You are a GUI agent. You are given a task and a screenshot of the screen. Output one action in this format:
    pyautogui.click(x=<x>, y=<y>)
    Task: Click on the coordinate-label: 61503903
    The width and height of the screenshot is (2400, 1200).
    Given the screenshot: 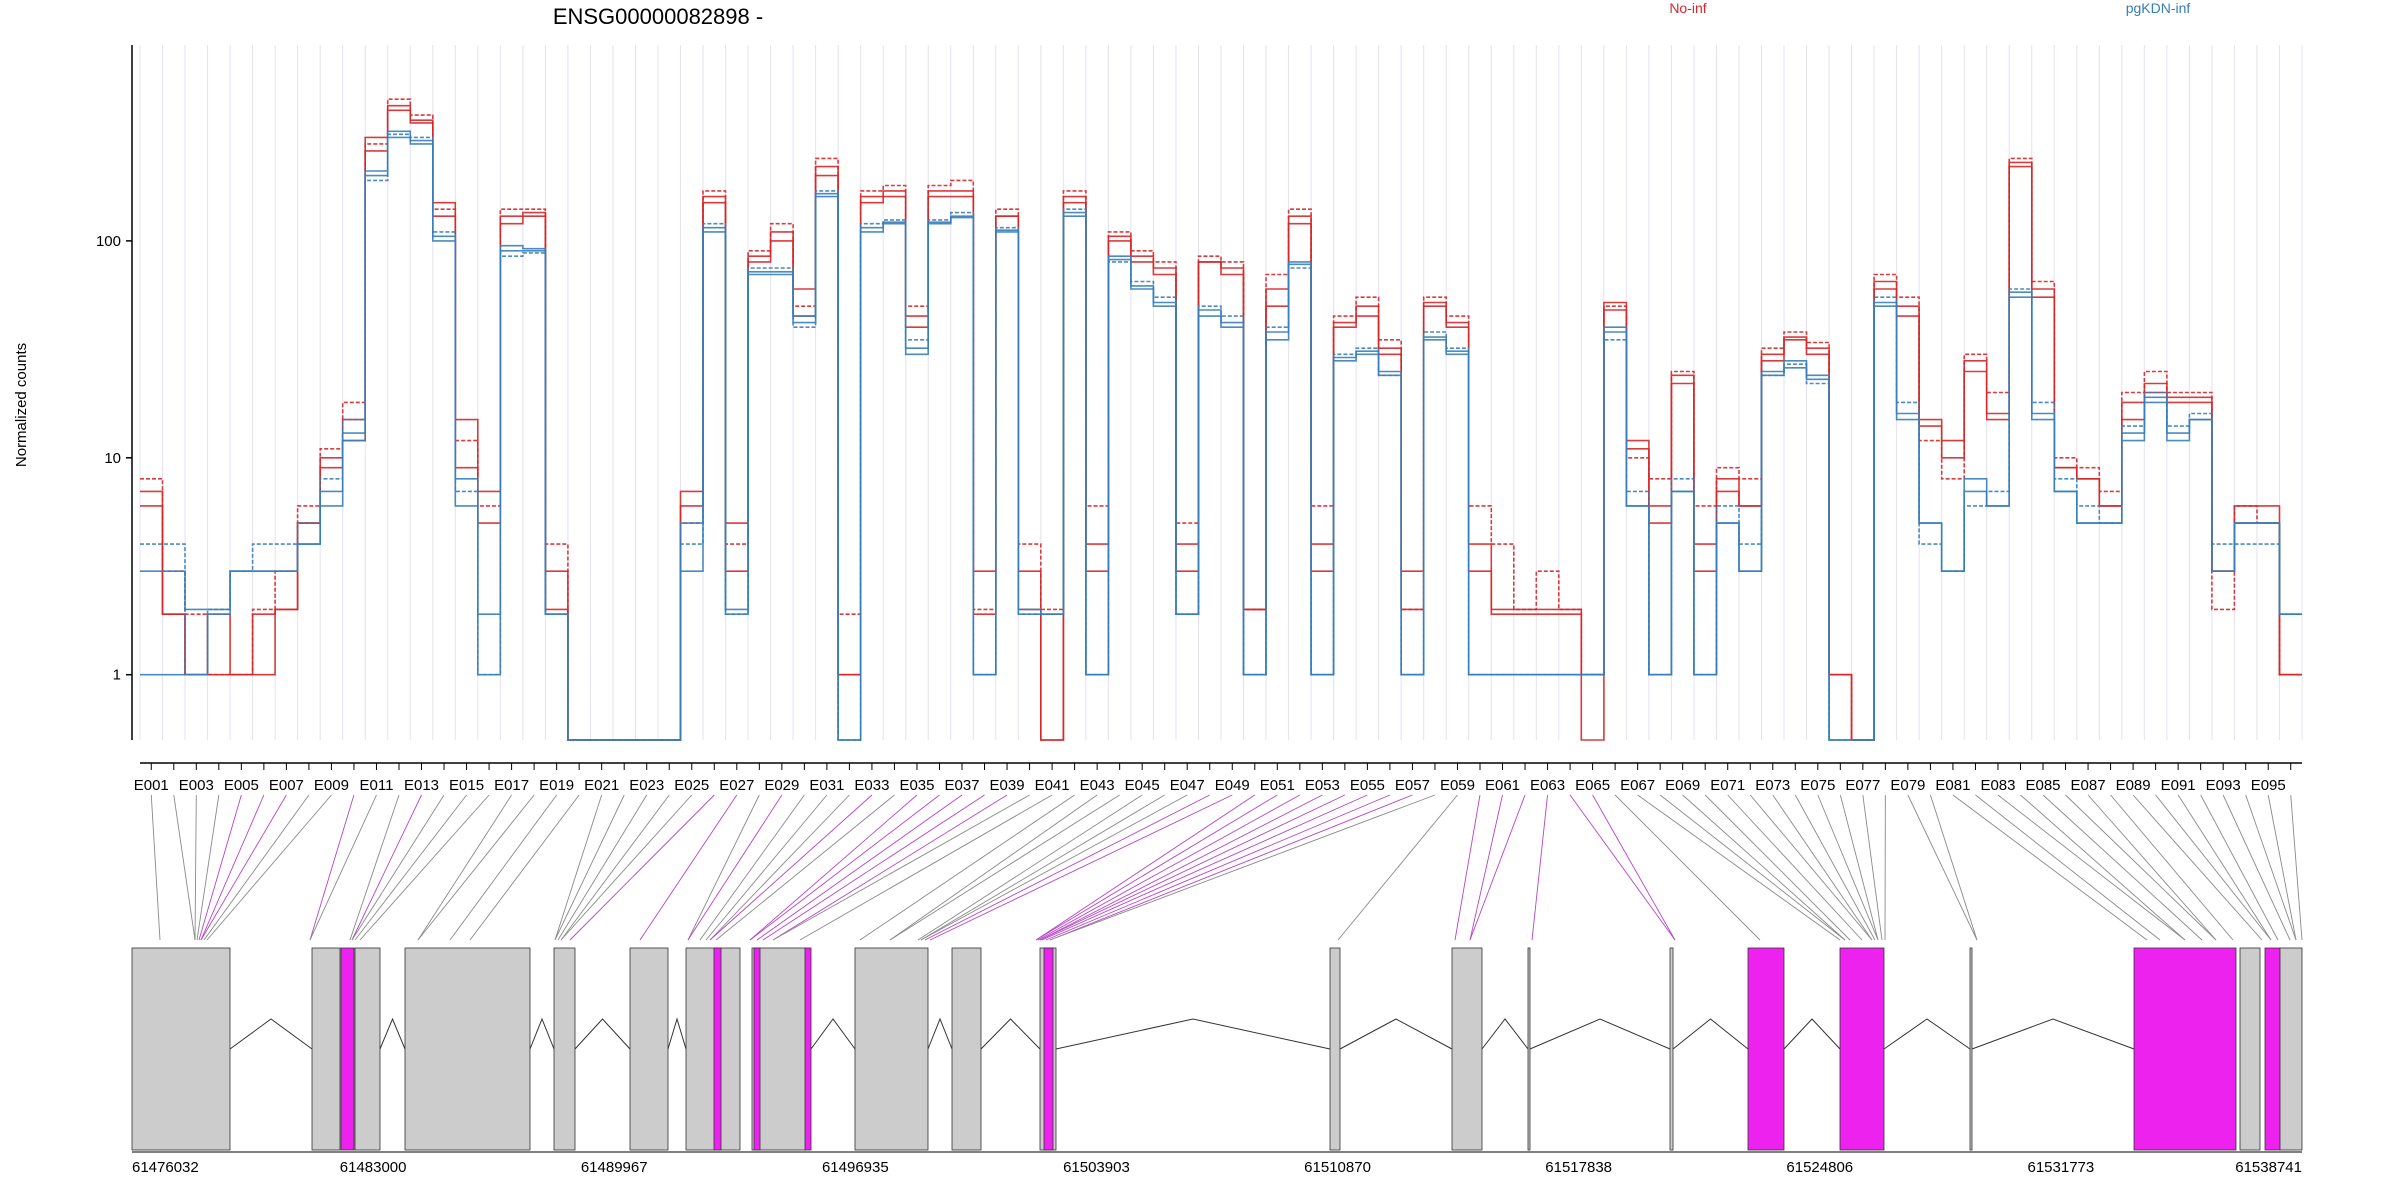 What is the action you would take?
    pyautogui.click(x=1096, y=1167)
    